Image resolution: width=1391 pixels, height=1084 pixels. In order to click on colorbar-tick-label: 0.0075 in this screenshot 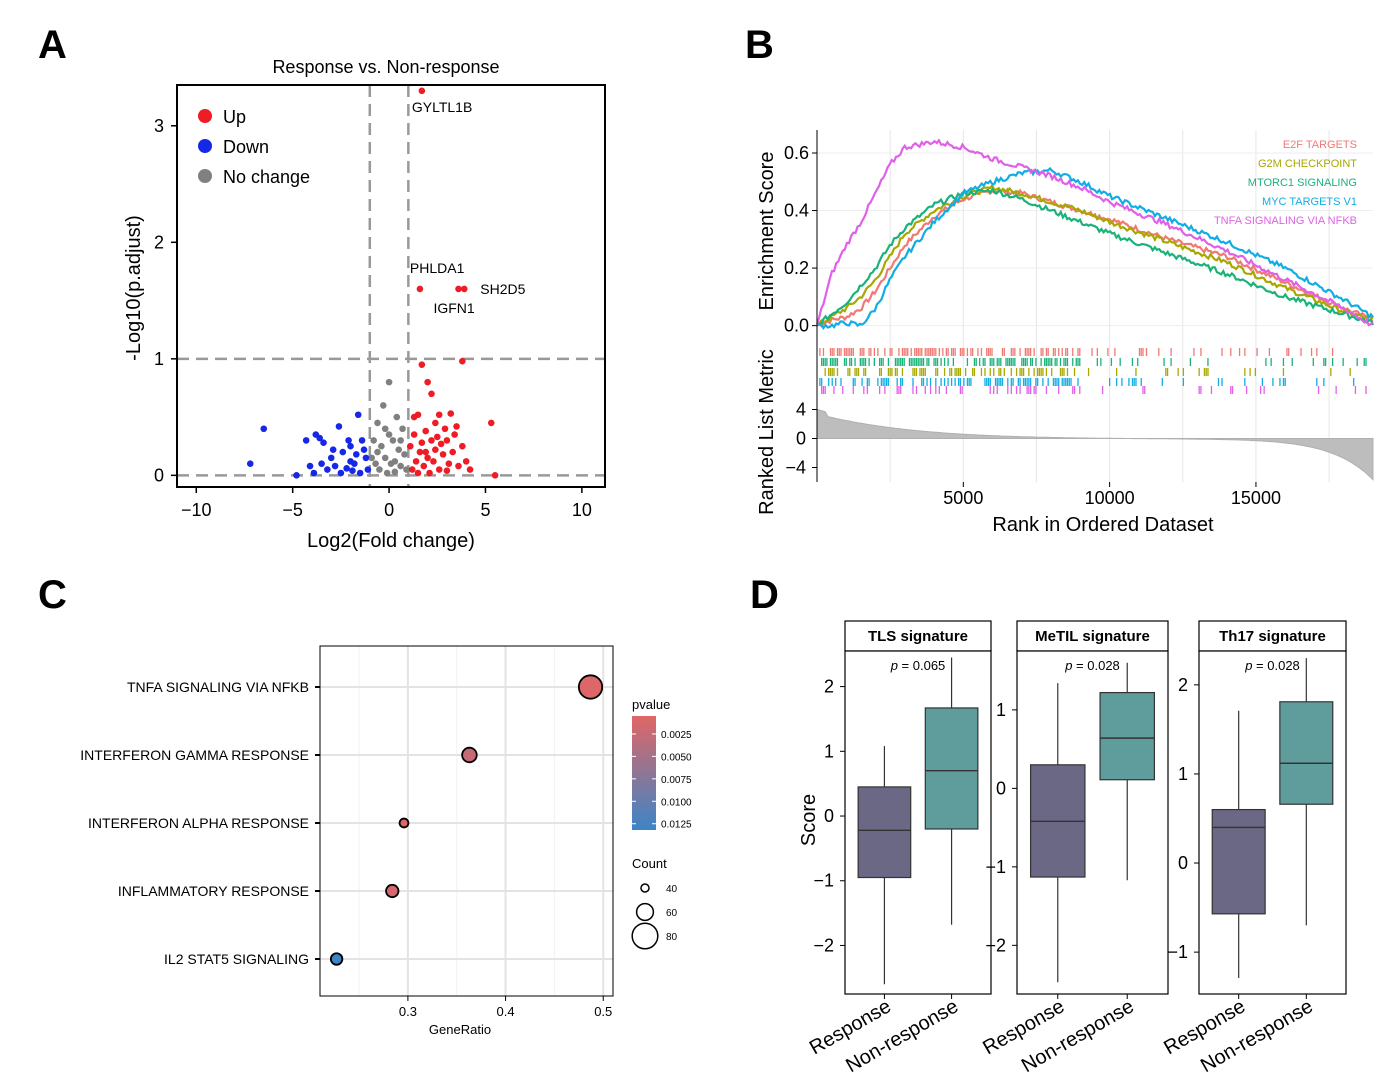, I will do `click(676, 780)`.